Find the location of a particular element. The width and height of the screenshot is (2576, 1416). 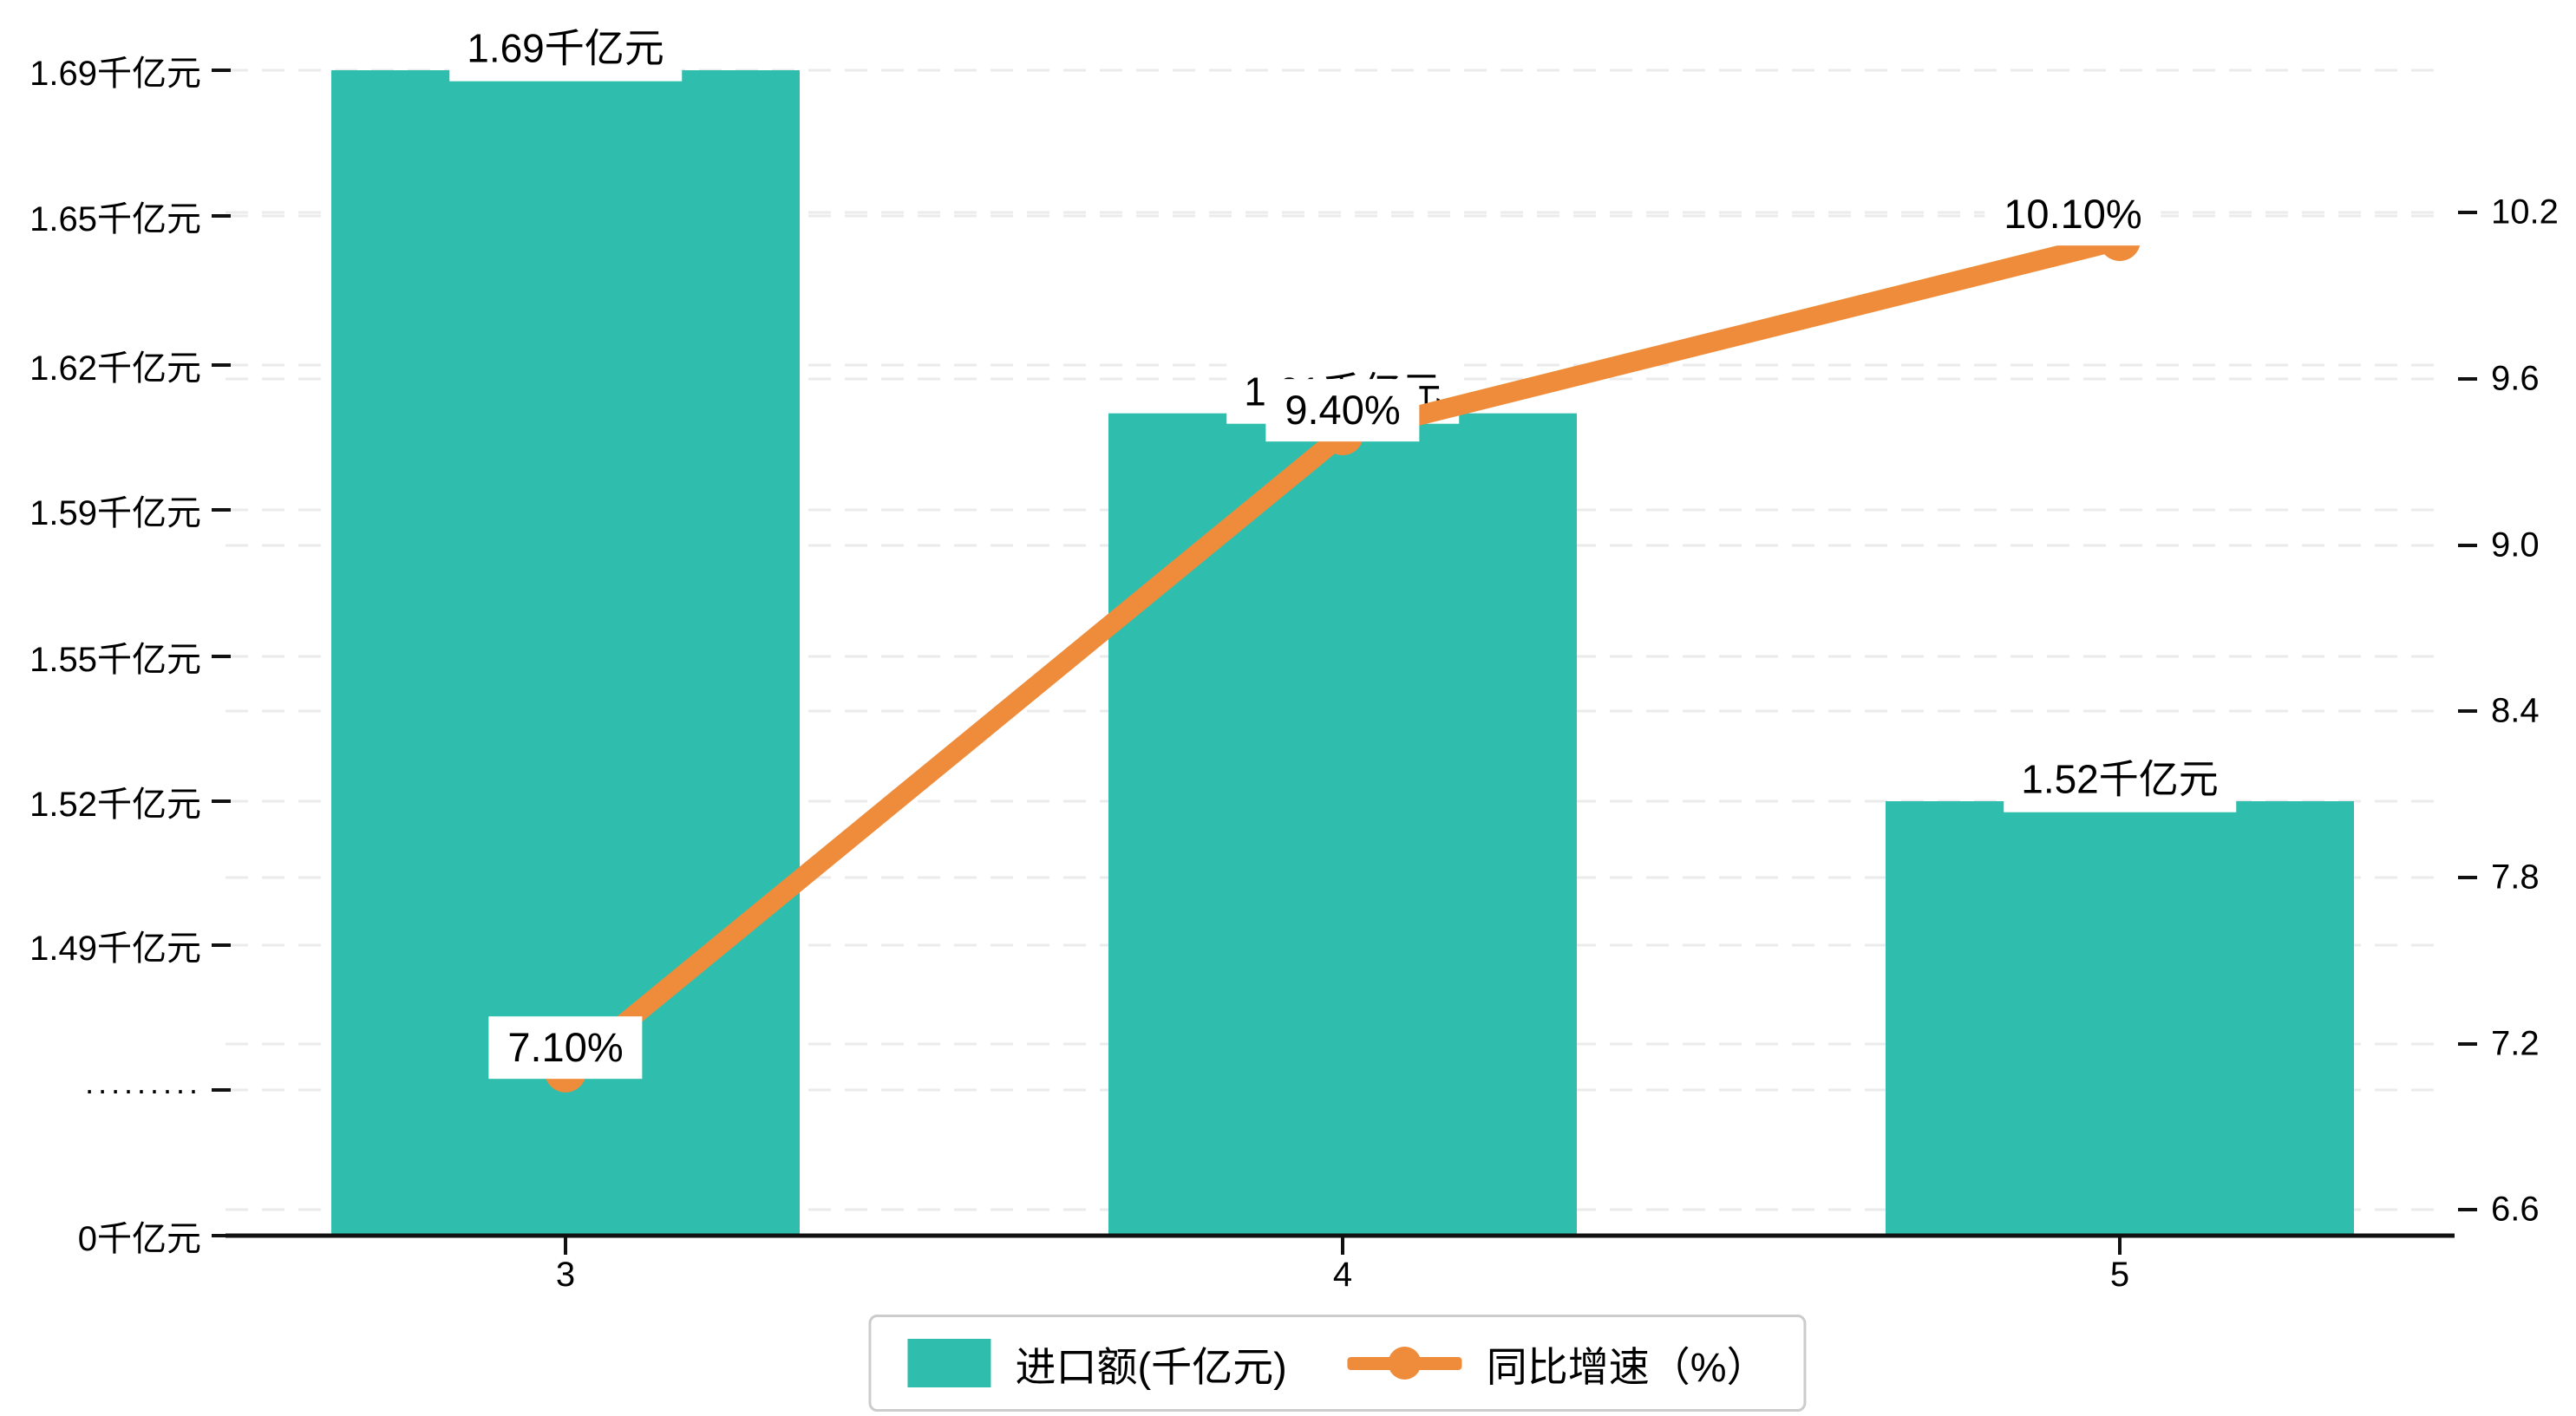

legend-item-growth: 同比增速（%） is located at coordinates (1557, 1364).